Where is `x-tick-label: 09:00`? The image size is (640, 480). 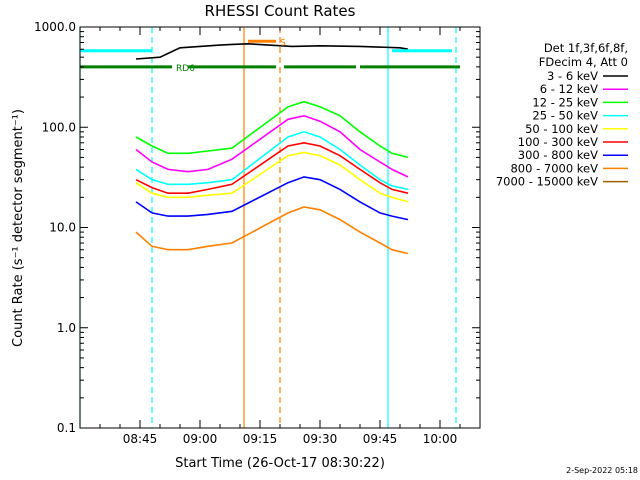
x-tick-label: 09:00 is located at coordinates (200, 439).